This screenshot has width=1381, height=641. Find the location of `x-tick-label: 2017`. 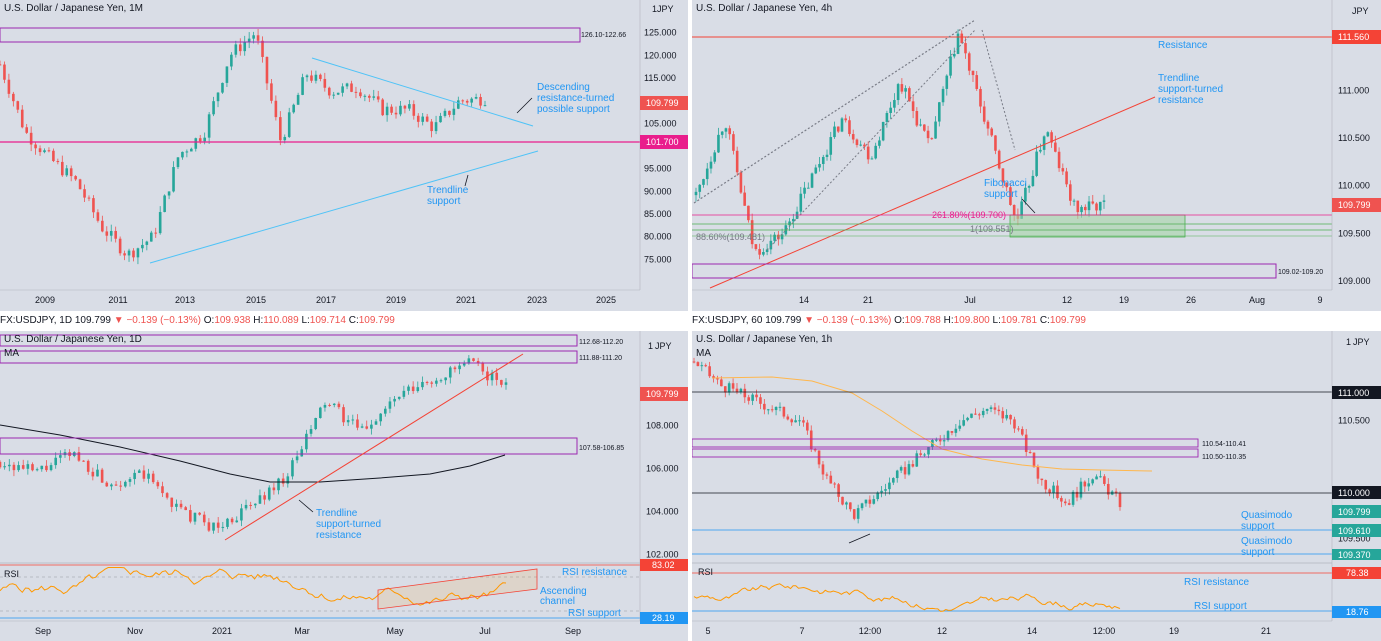

x-tick-label: 2017 is located at coordinates (326, 300).